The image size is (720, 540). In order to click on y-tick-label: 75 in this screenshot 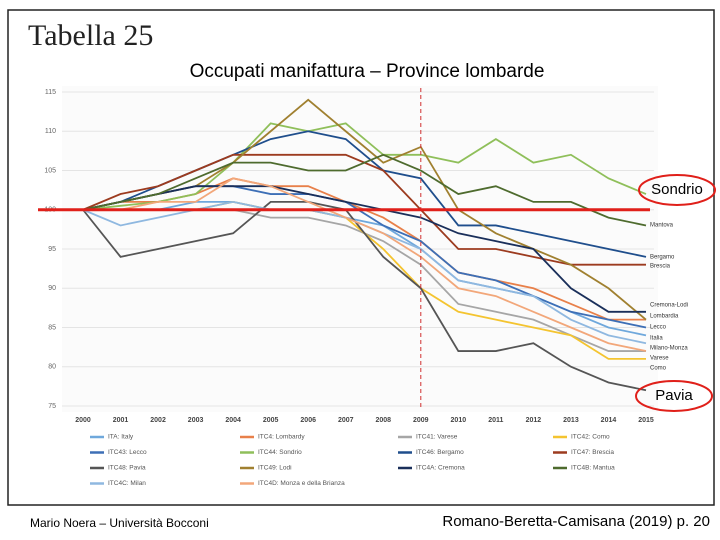, I will do `click(52, 406)`.